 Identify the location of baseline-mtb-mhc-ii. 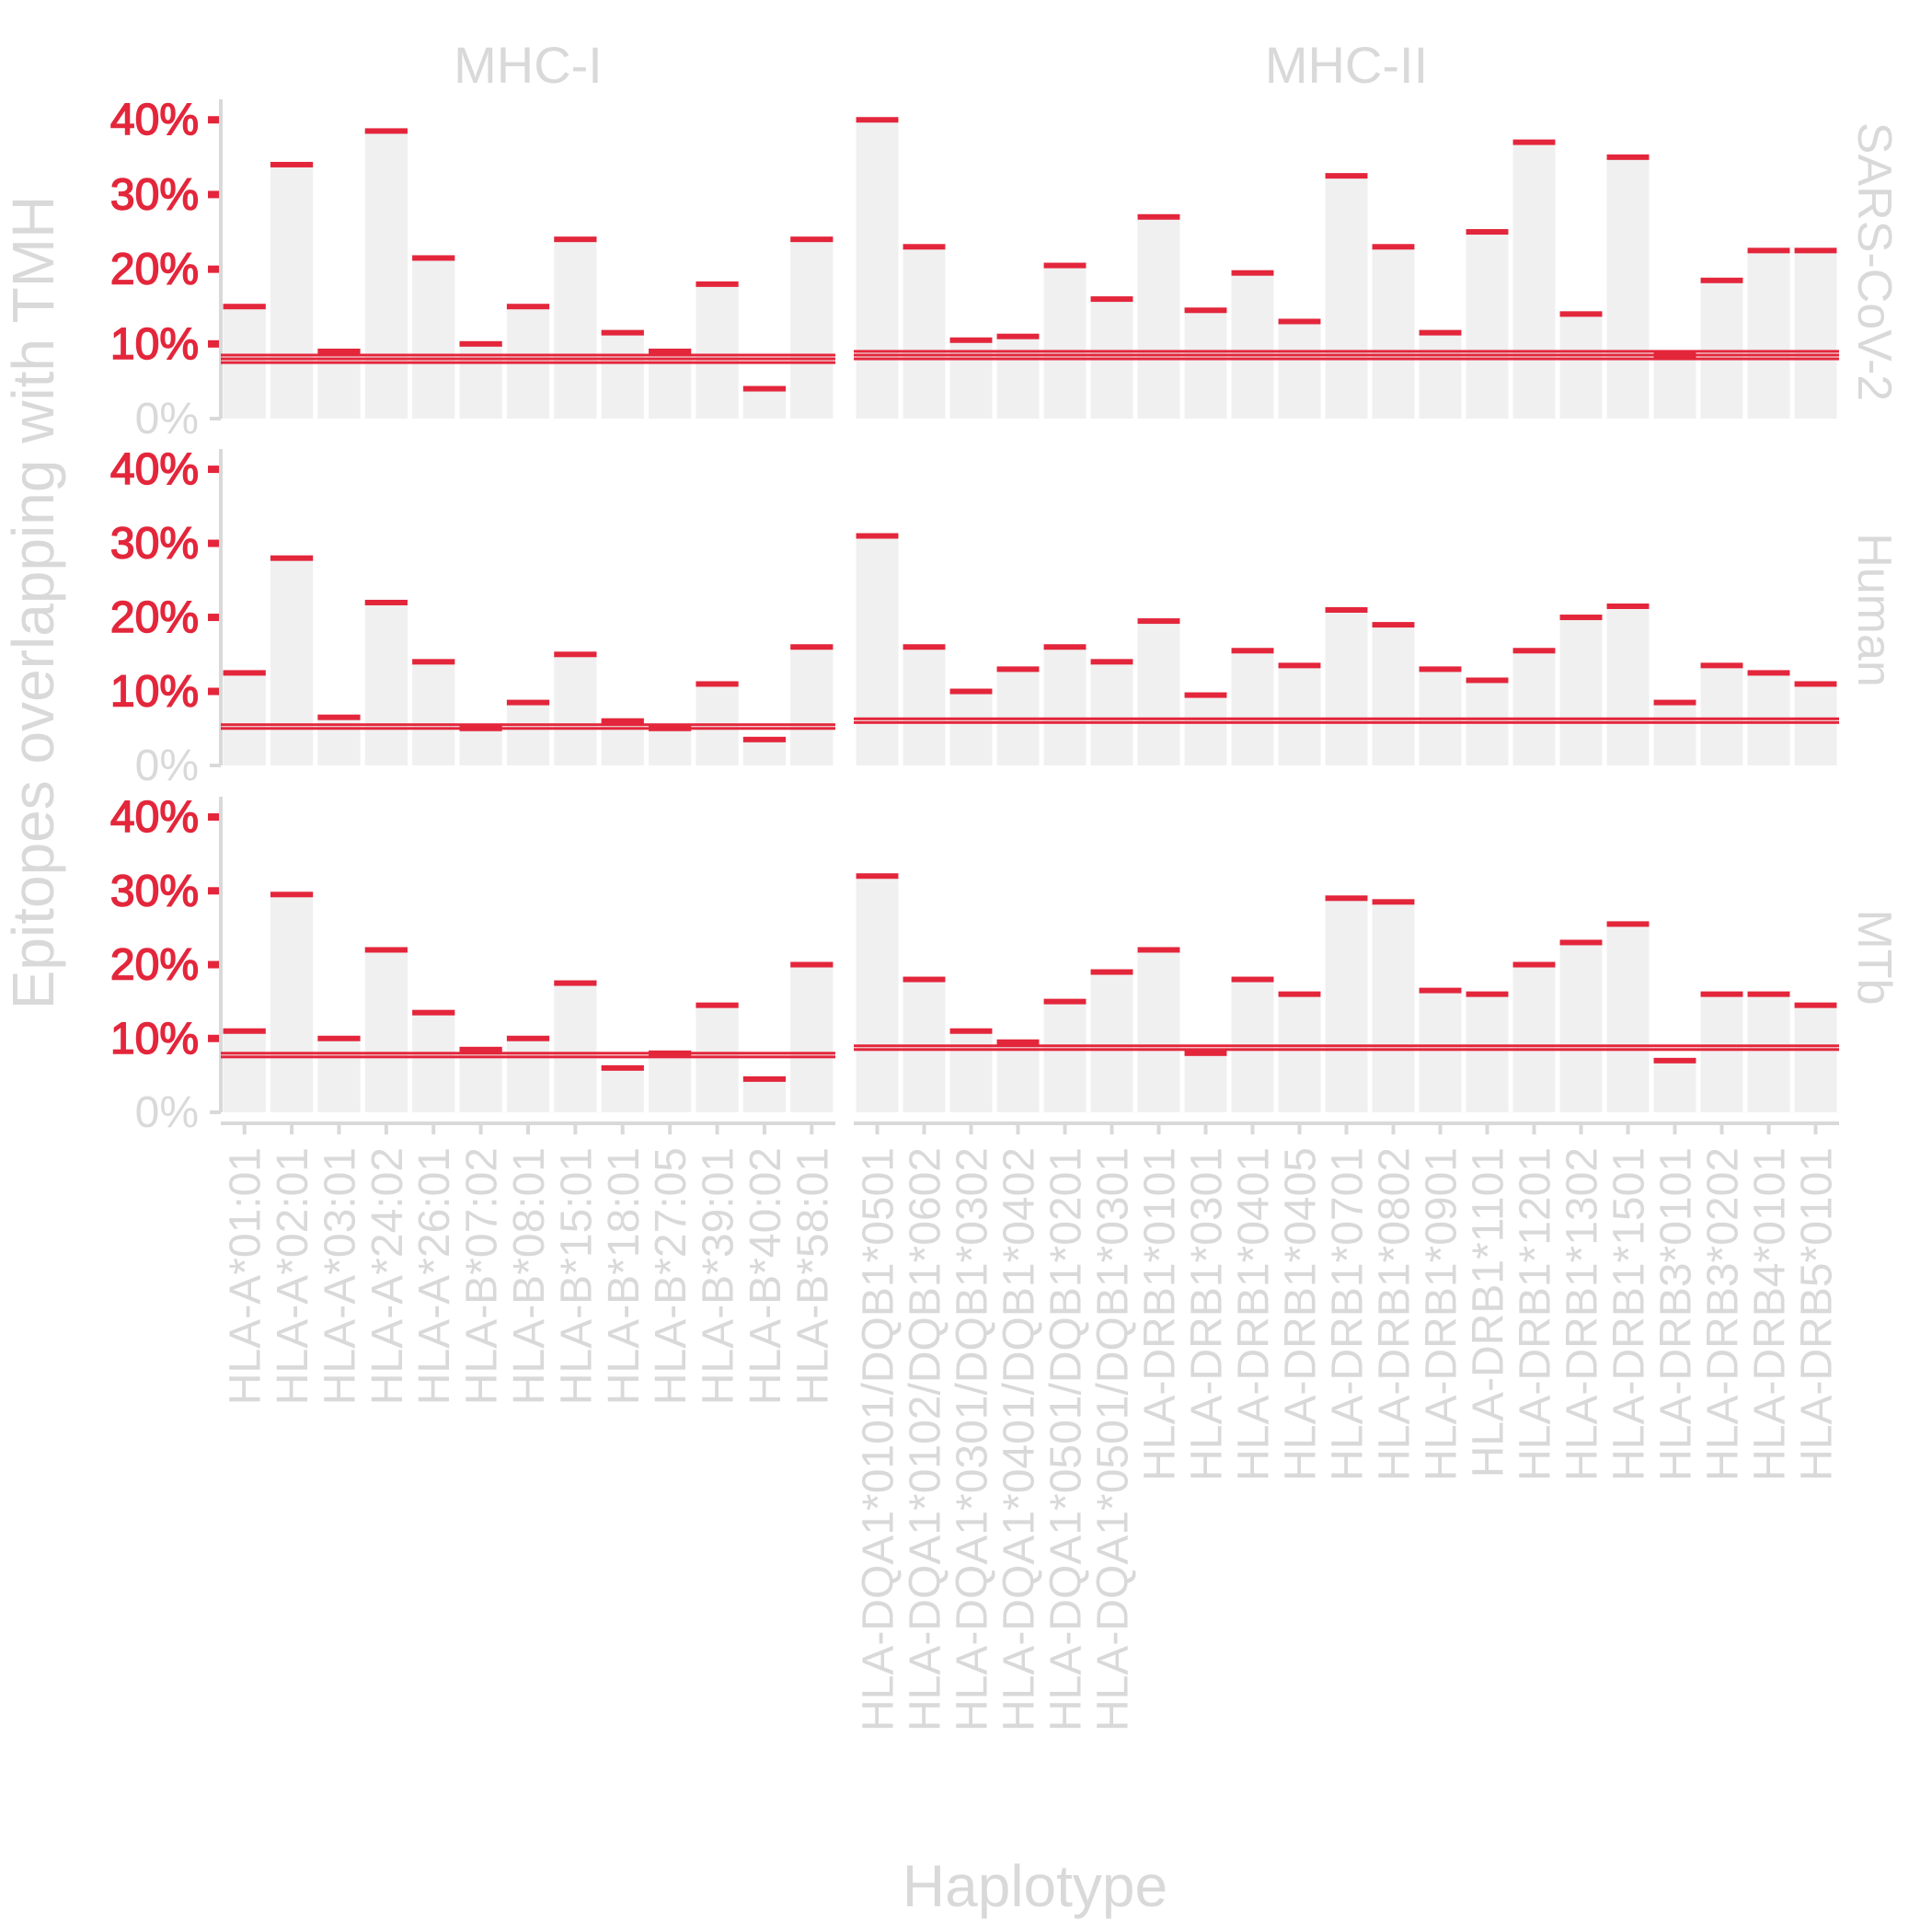
(1346, 1050).